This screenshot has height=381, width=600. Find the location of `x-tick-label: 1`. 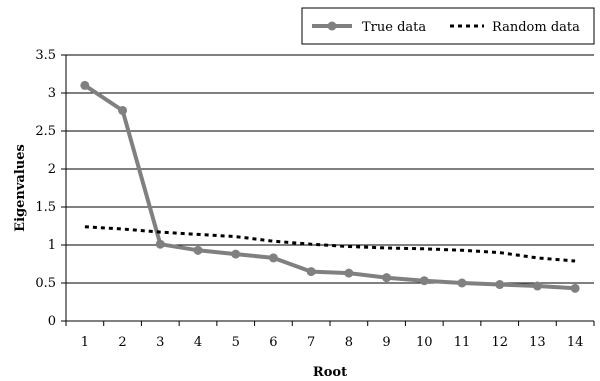

x-tick-label: 1 is located at coordinates (85, 342).